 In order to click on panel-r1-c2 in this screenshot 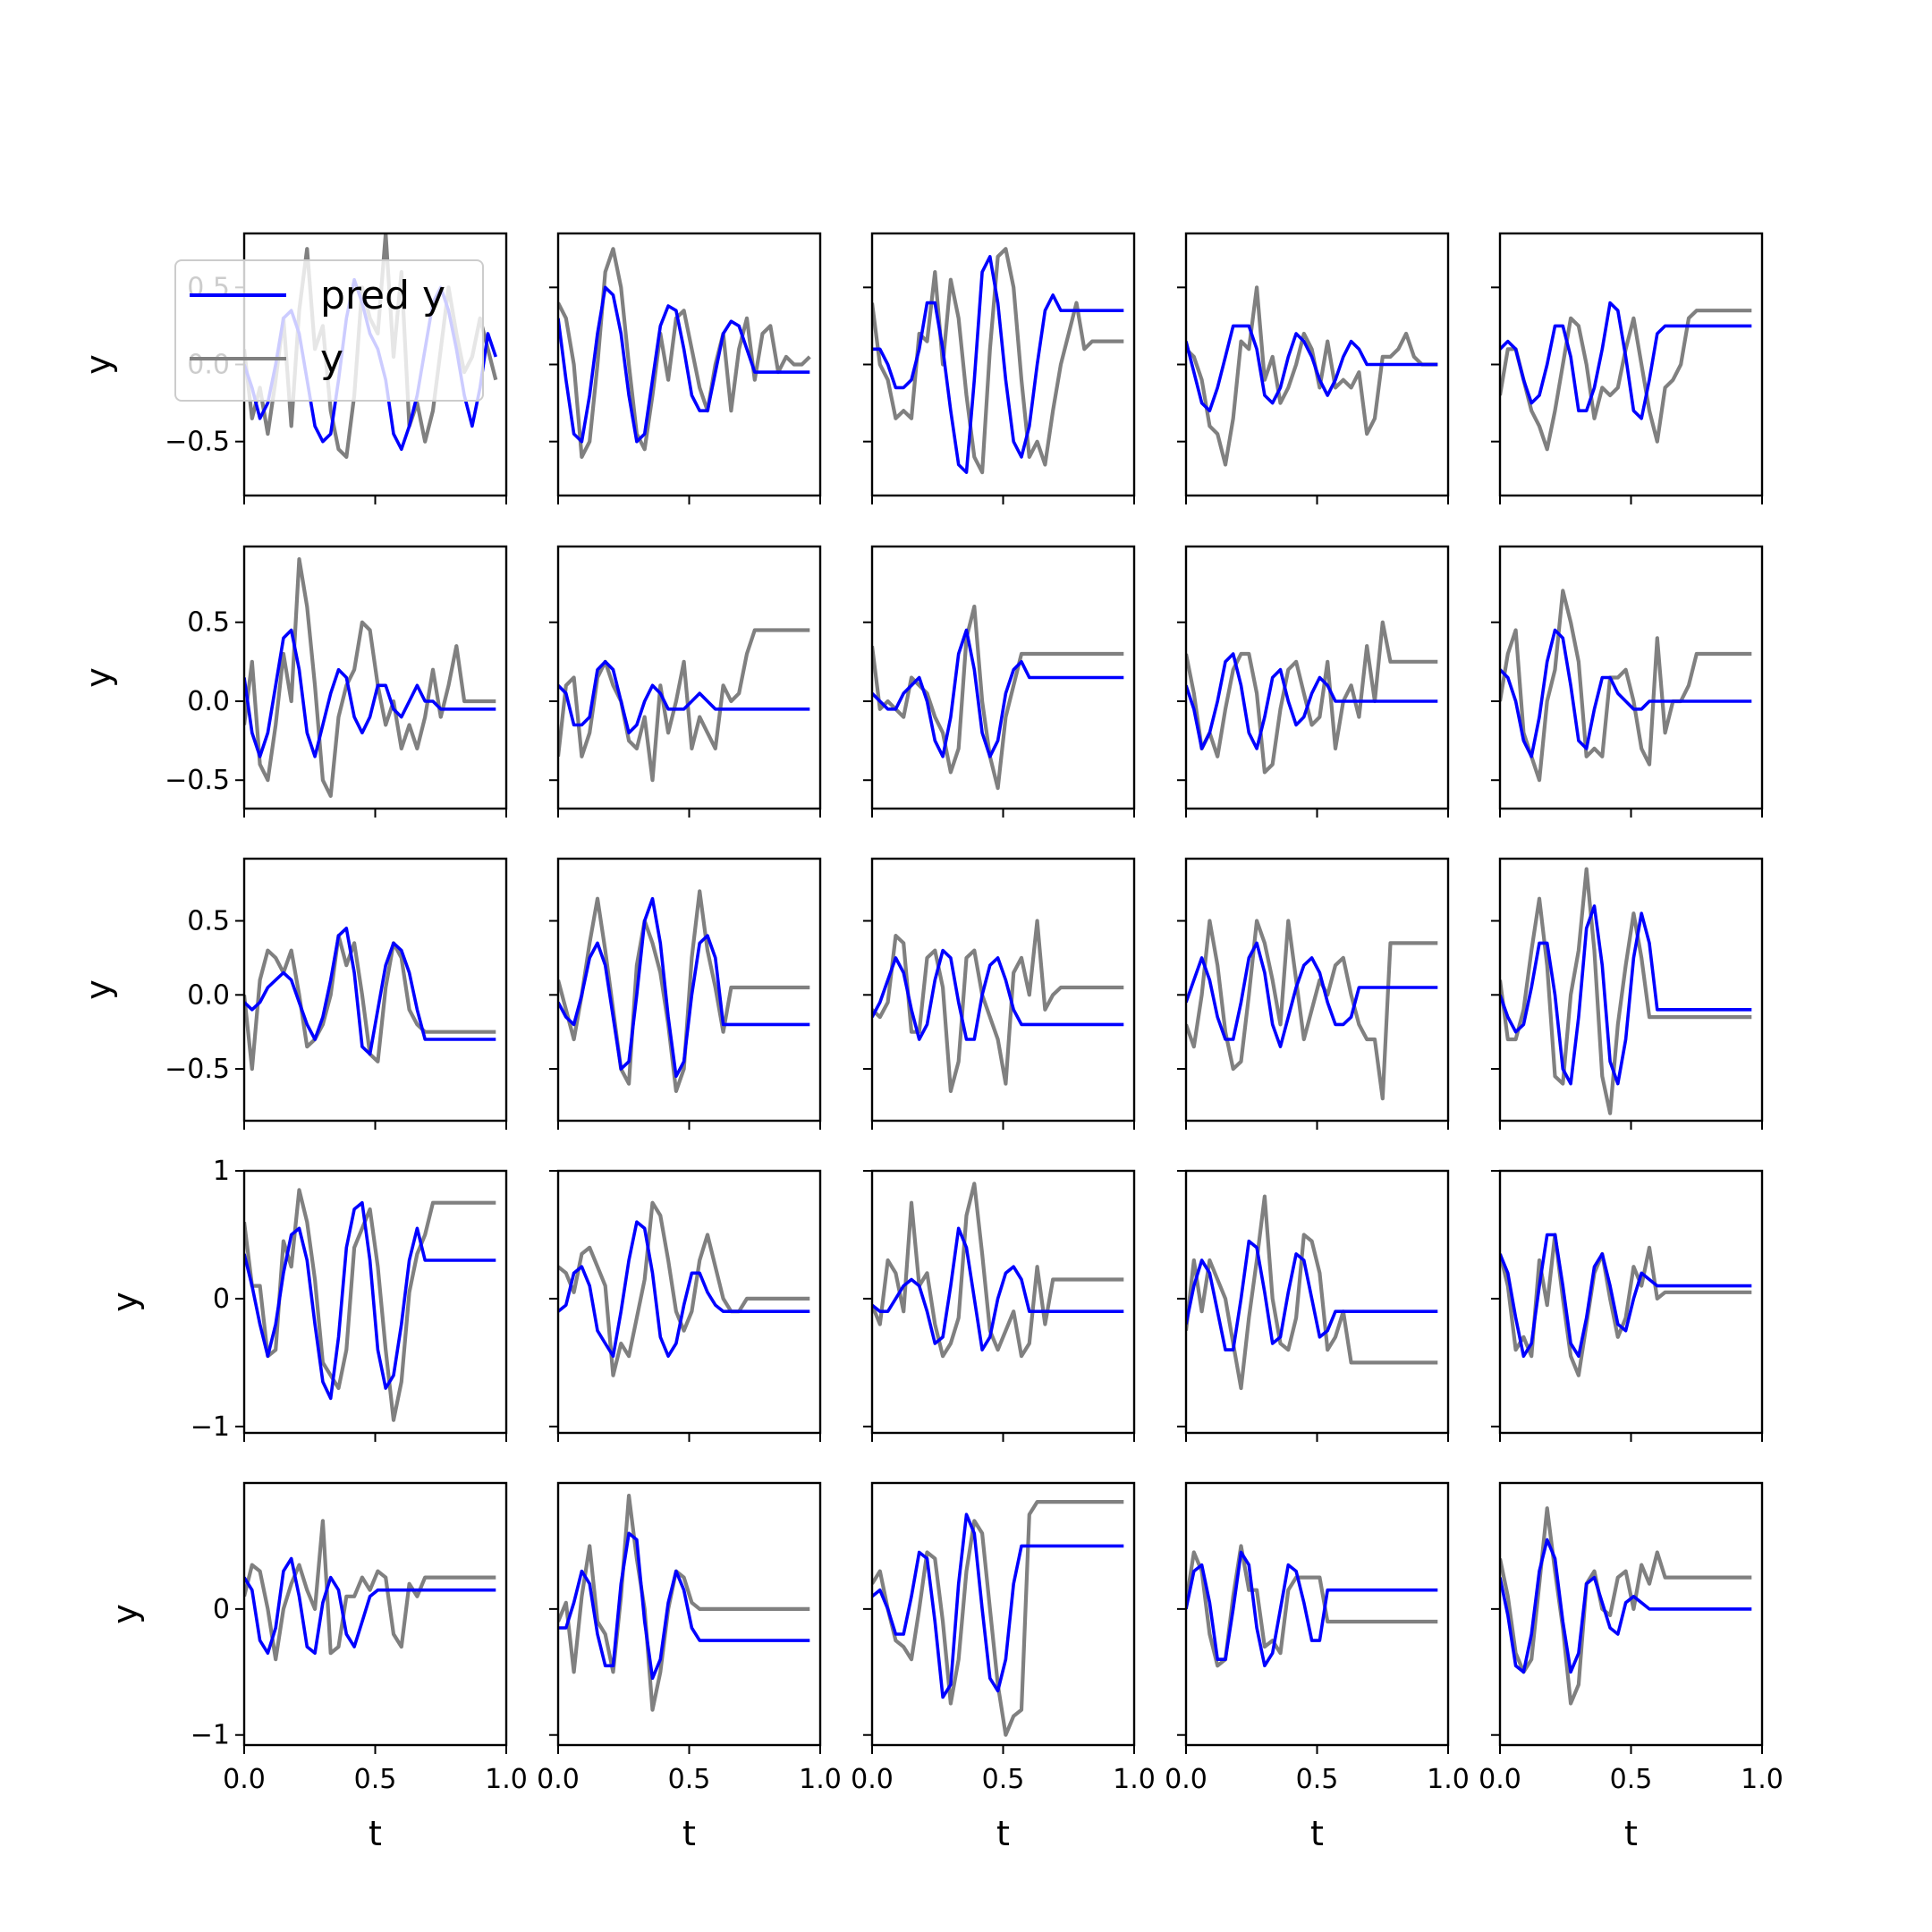, I will do `click(999, 681)`.